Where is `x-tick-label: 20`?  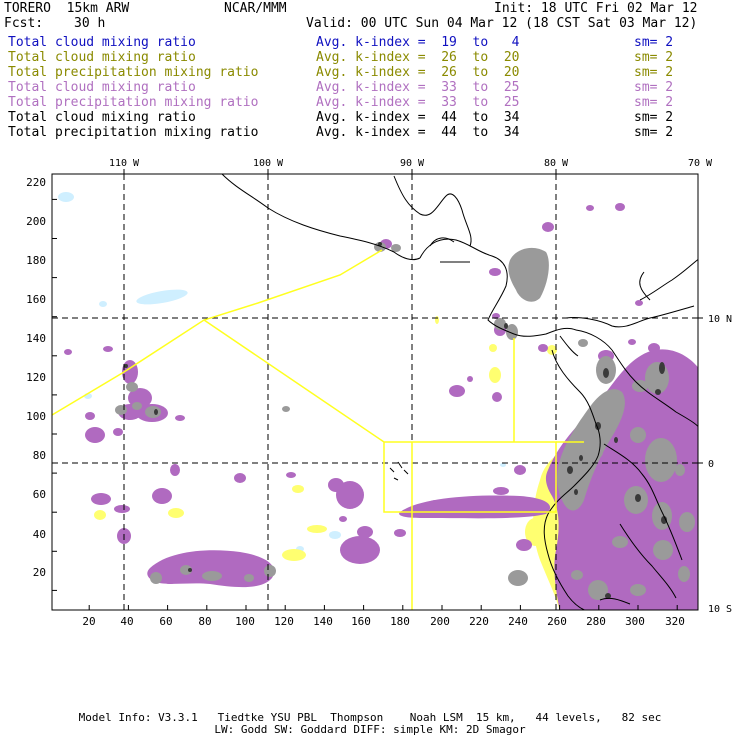
x-tick-label: 20 is located at coordinates (88, 621).